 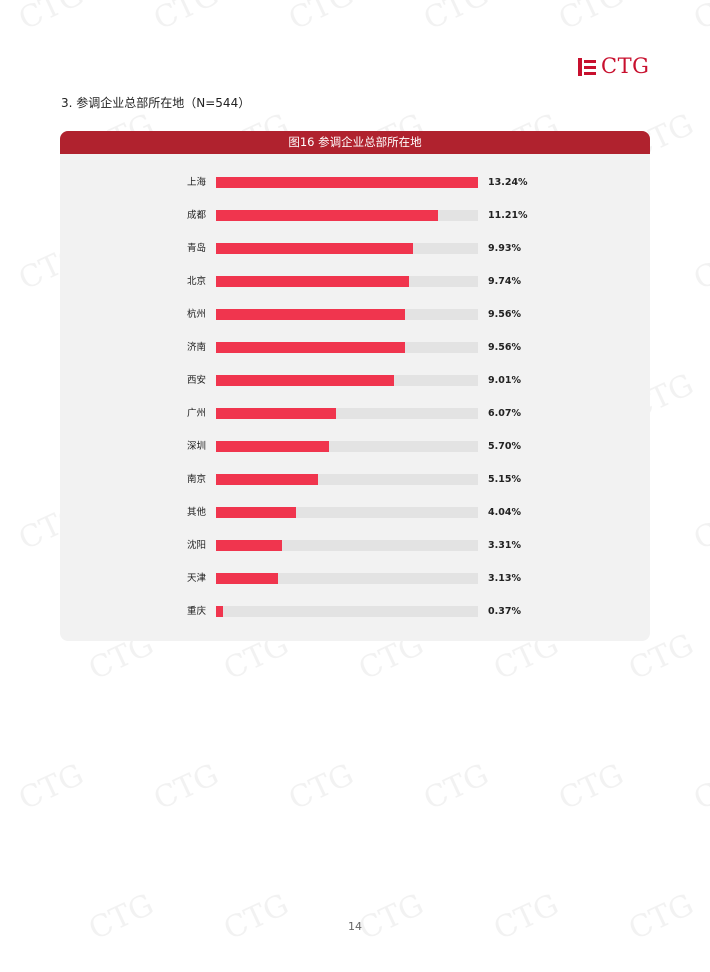 I want to click on bar-row: 南京 5.15%, so click(x=355, y=480).